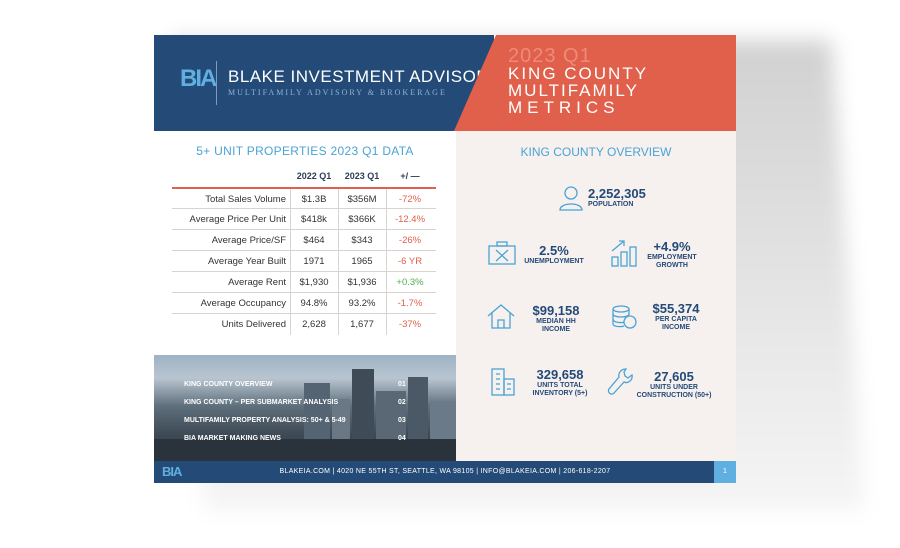 The height and width of the screenshot is (548, 900). What do you see at coordinates (172, 471) in the screenshot?
I see `footer-logo: BIA` at bounding box center [172, 471].